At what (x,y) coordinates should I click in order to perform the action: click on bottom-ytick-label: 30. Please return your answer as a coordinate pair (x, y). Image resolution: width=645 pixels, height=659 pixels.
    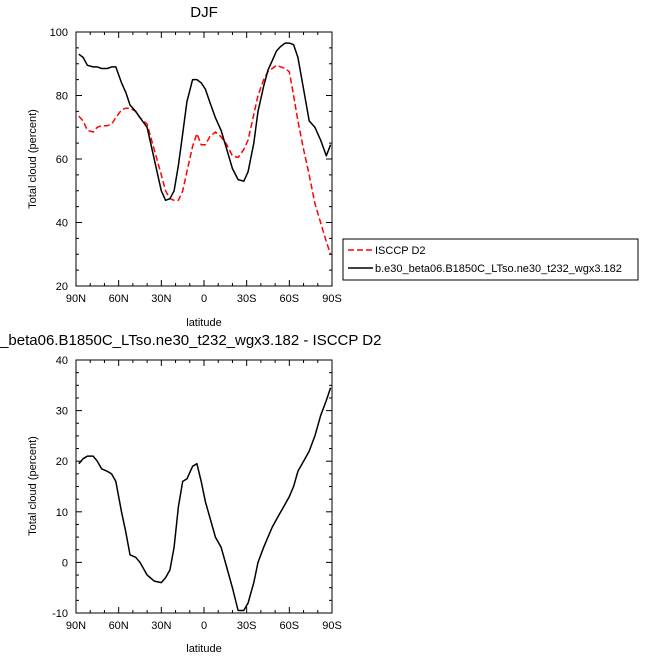
    Looking at the image, I should click on (62, 412).